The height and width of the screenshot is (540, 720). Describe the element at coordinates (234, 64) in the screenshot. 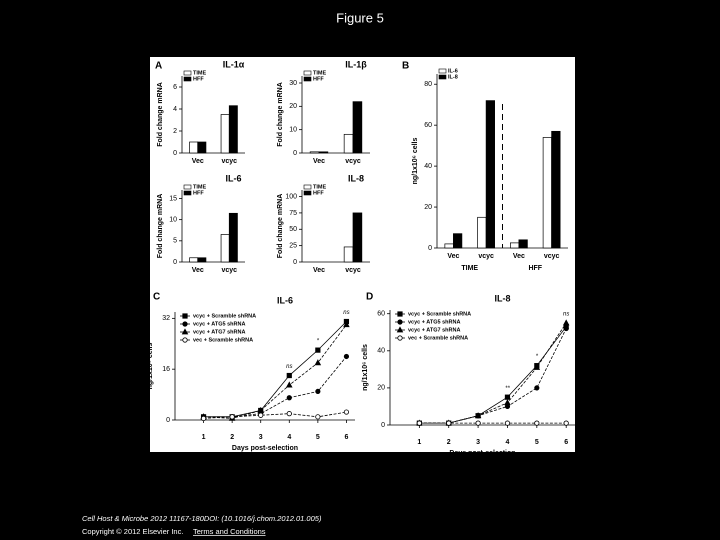

I see `chart-title: IL-1α` at that location.